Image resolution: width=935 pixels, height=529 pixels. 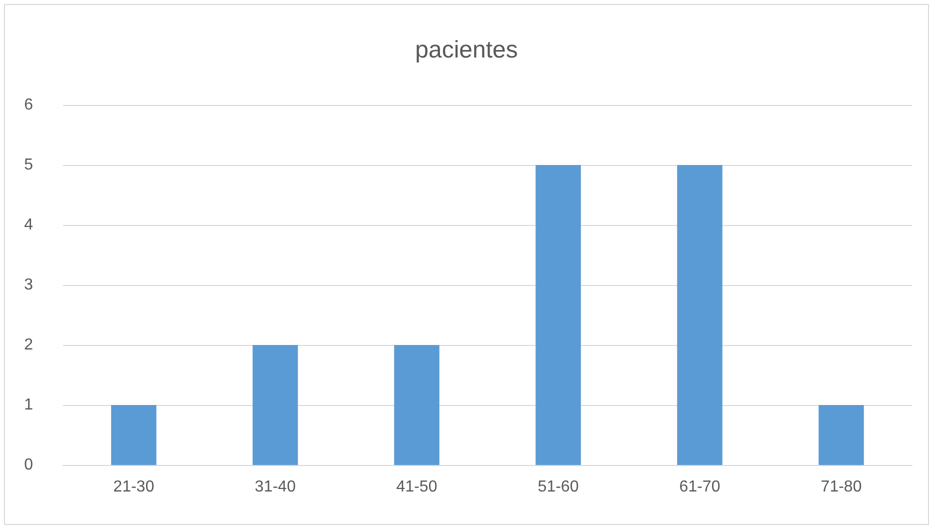 I want to click on y-tick-label: 0, so click(x=29, y=465).